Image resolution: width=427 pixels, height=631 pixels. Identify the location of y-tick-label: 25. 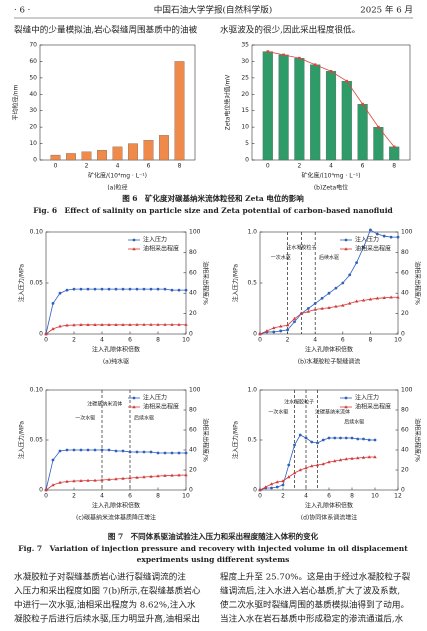
(245, 77).